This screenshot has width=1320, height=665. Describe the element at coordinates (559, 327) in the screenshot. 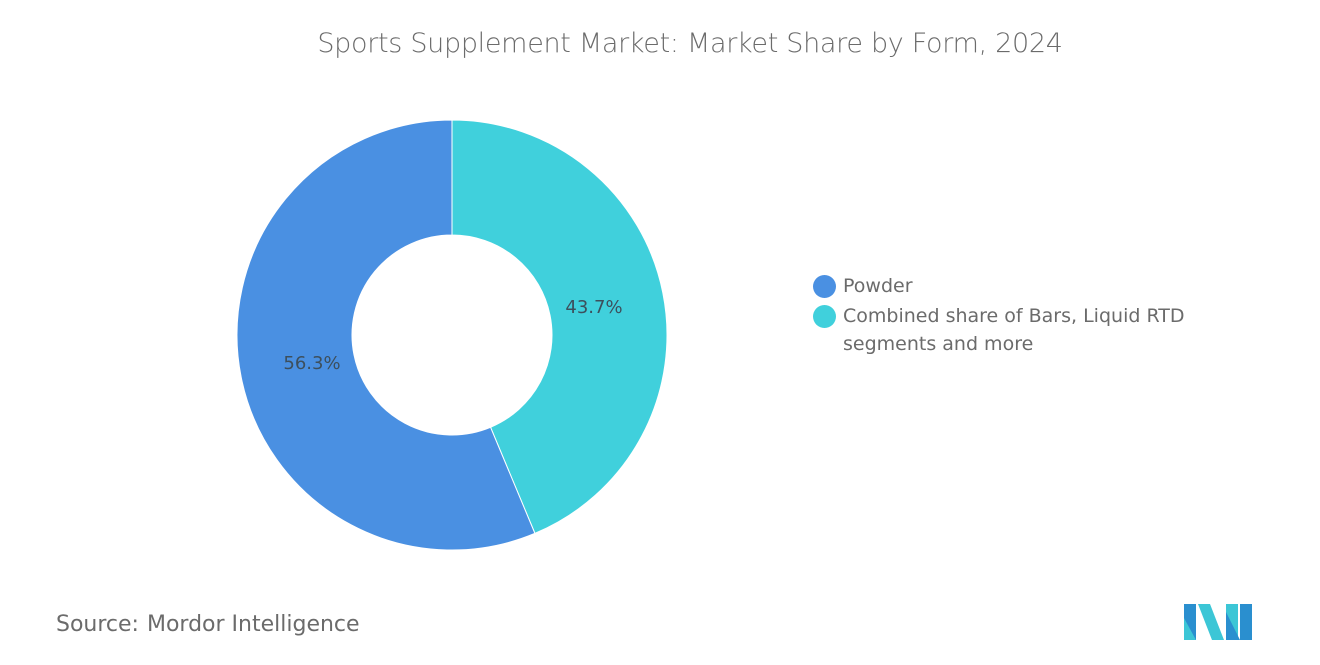

I see `slice-other` at that location.